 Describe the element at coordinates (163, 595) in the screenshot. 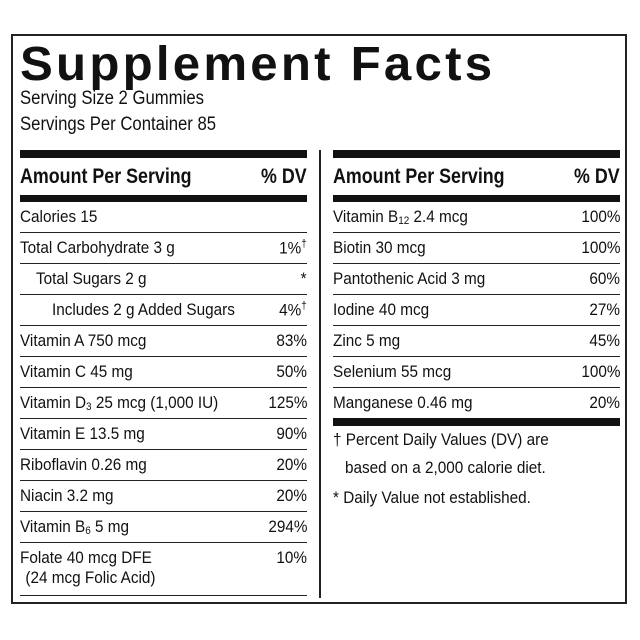

I see `bottom-rule` at that location.